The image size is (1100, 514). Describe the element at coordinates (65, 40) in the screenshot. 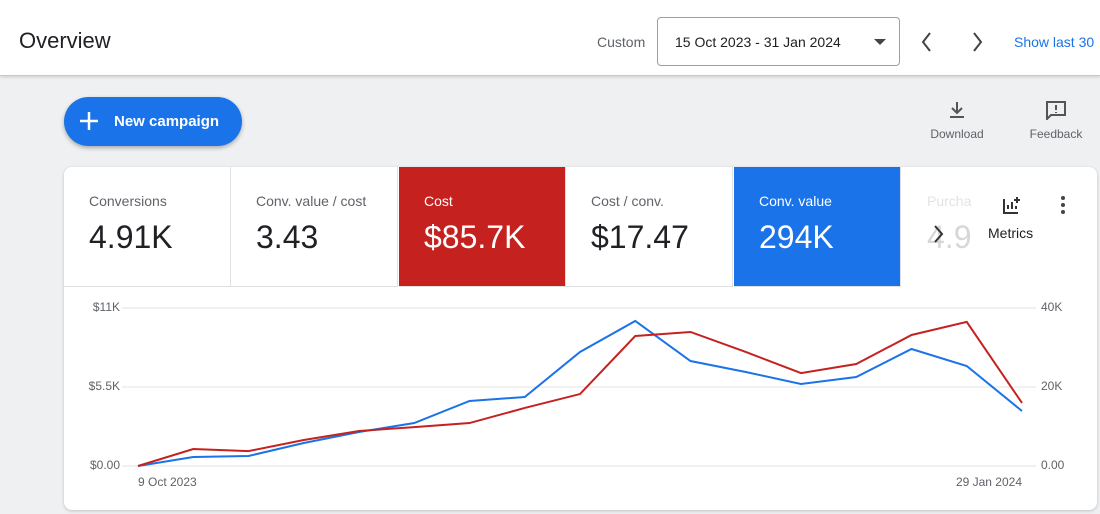

I see `page-title: Overview` at that location.